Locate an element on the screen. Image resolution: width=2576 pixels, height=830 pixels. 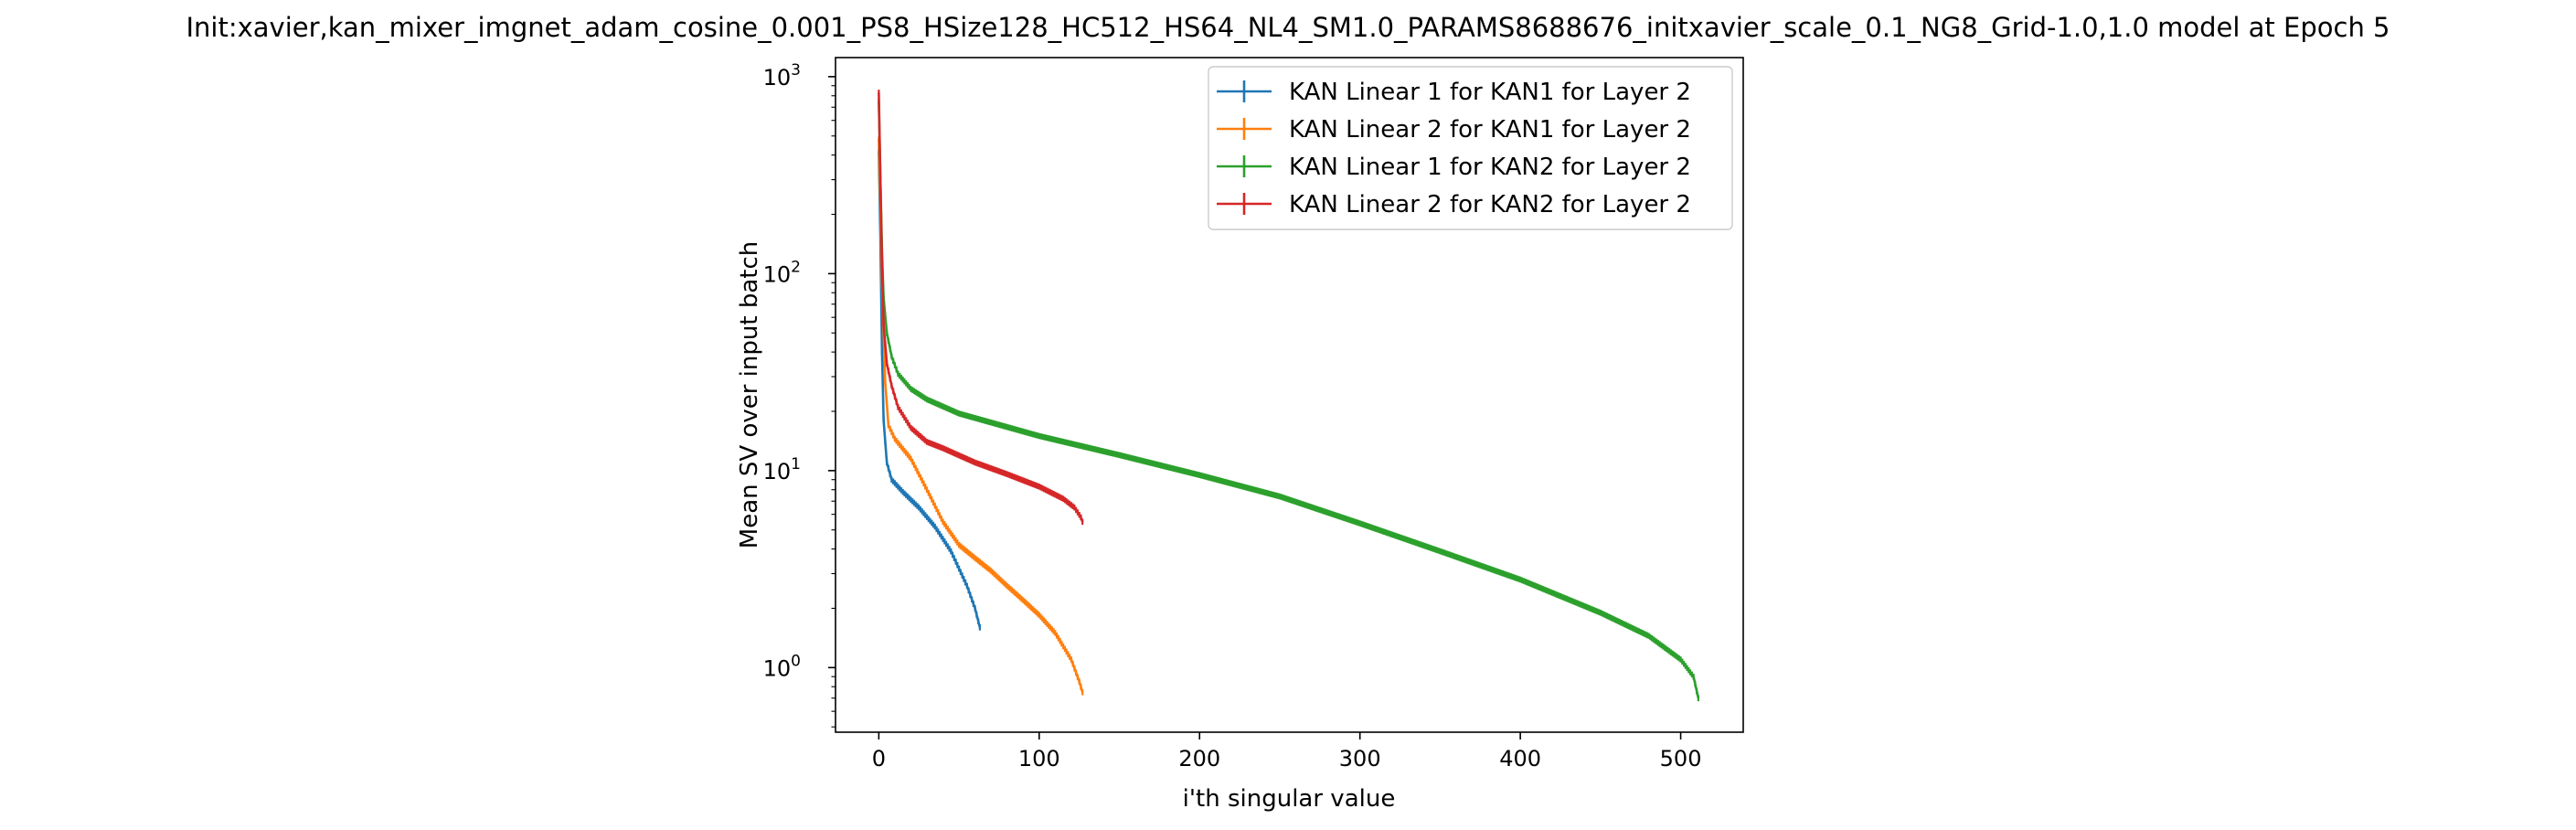
legend-box is located at coordinates (1470, 148).